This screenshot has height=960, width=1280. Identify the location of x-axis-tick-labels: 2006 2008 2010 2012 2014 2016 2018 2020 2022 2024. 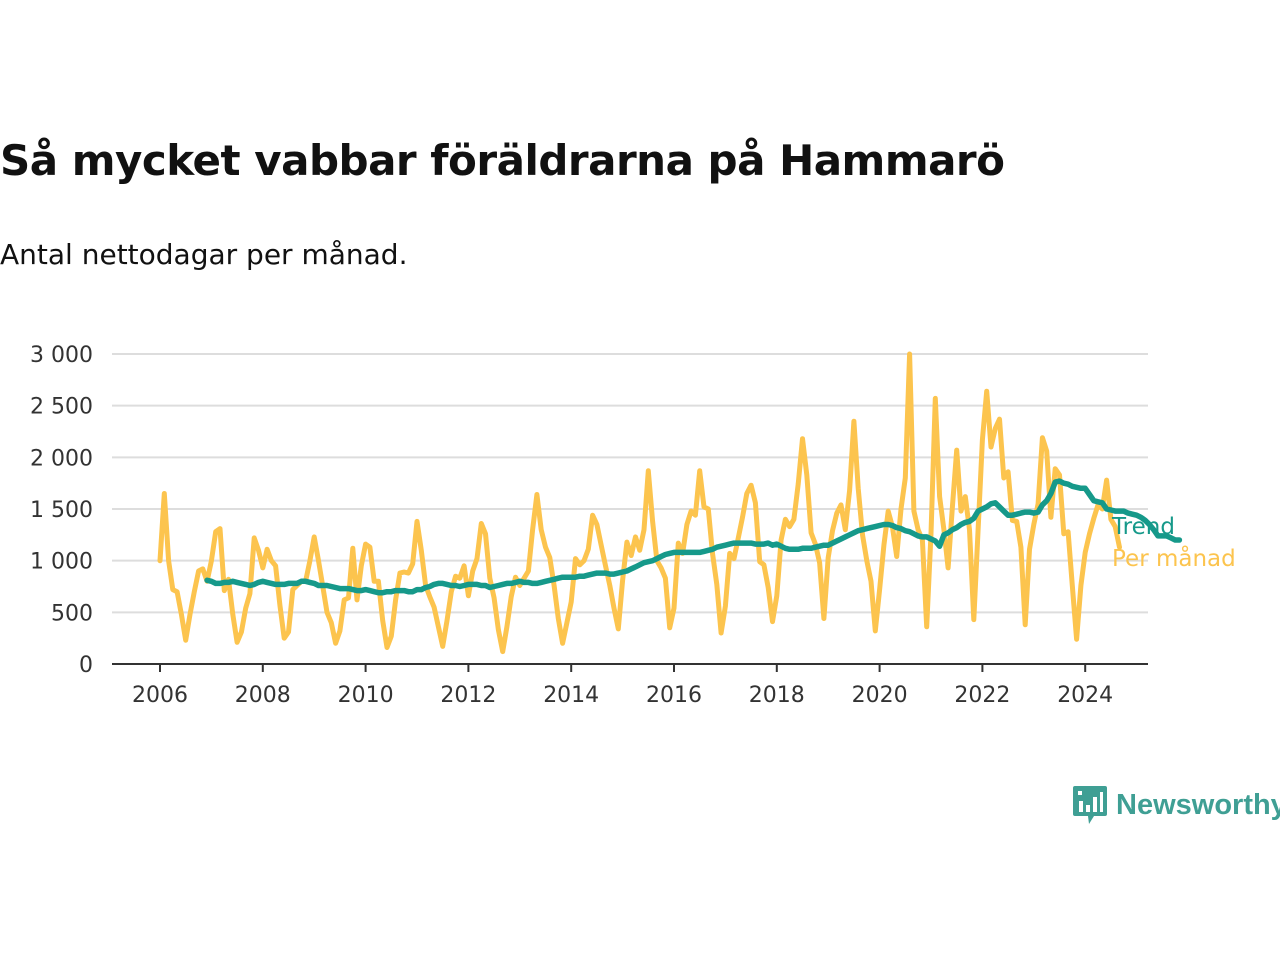
(622, 695).